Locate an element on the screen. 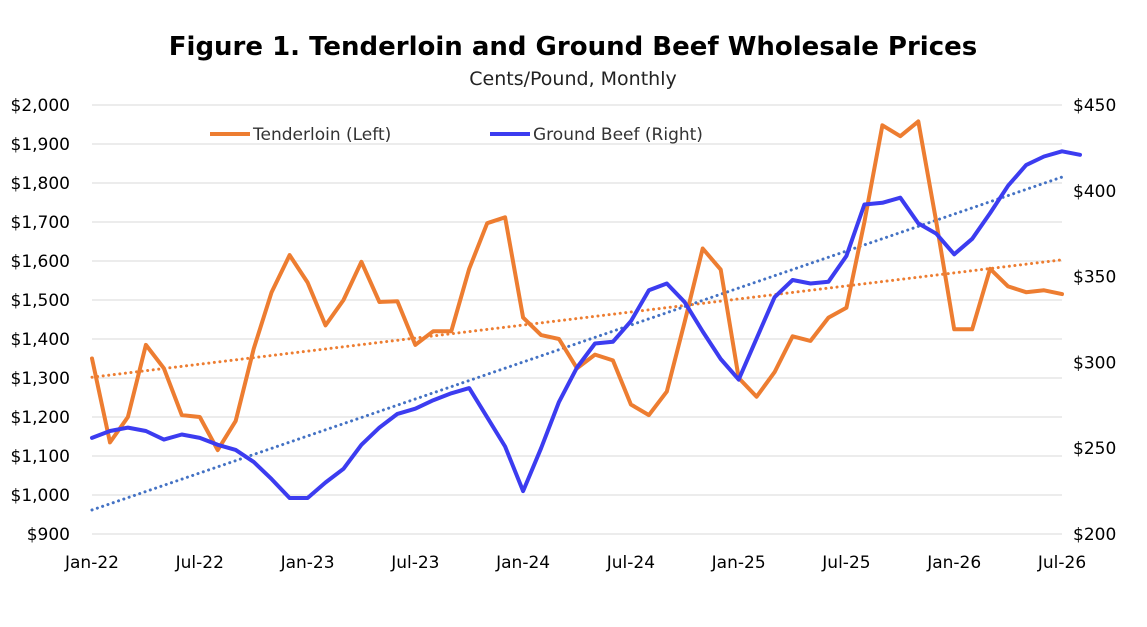 The image size is (1147, 627). left-tick-label: $2,000 is located at coordinates (40, 106).